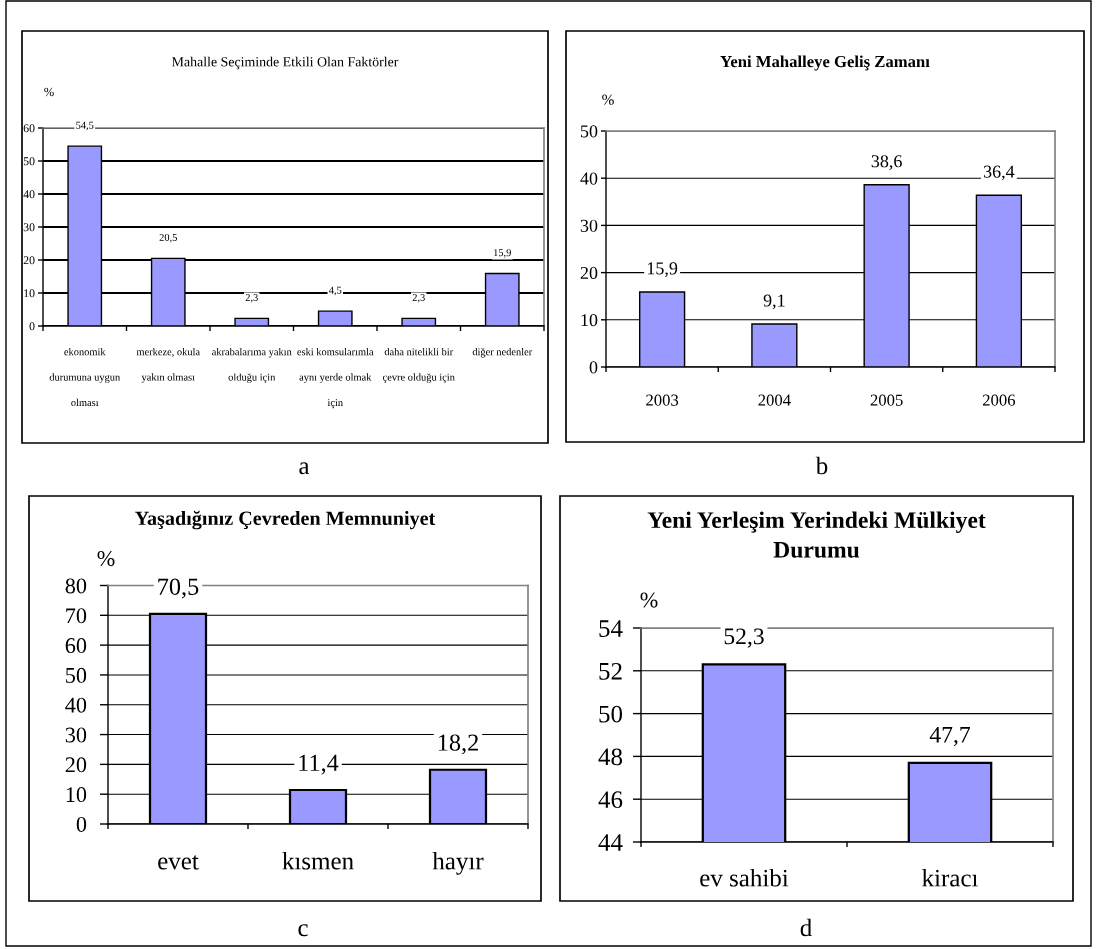 This screenshot has height=949, width=1097. Describe the element at coordinates (178, 588) in the screenshot. I see `data-label: 70,5` at that location.